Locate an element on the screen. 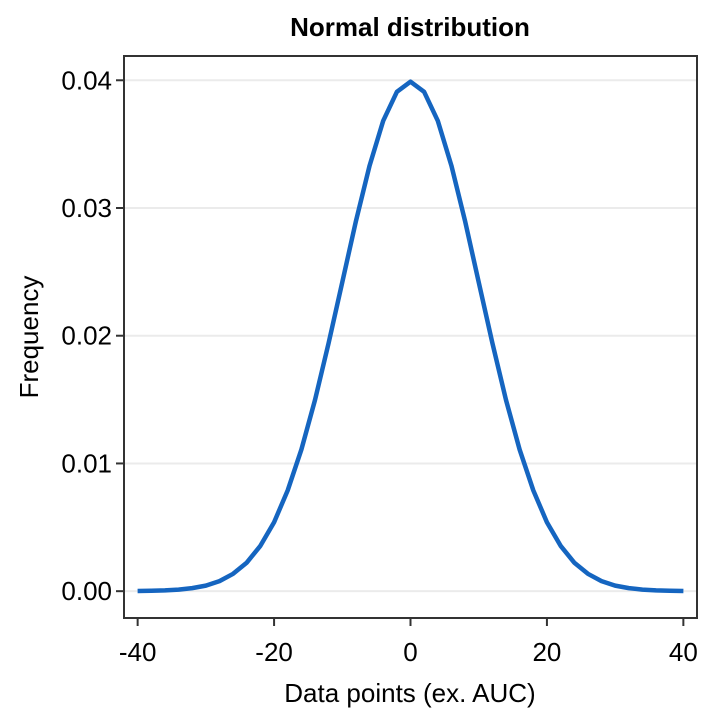  y-tick-label: 0.01 is located at coordinates (86, 463).